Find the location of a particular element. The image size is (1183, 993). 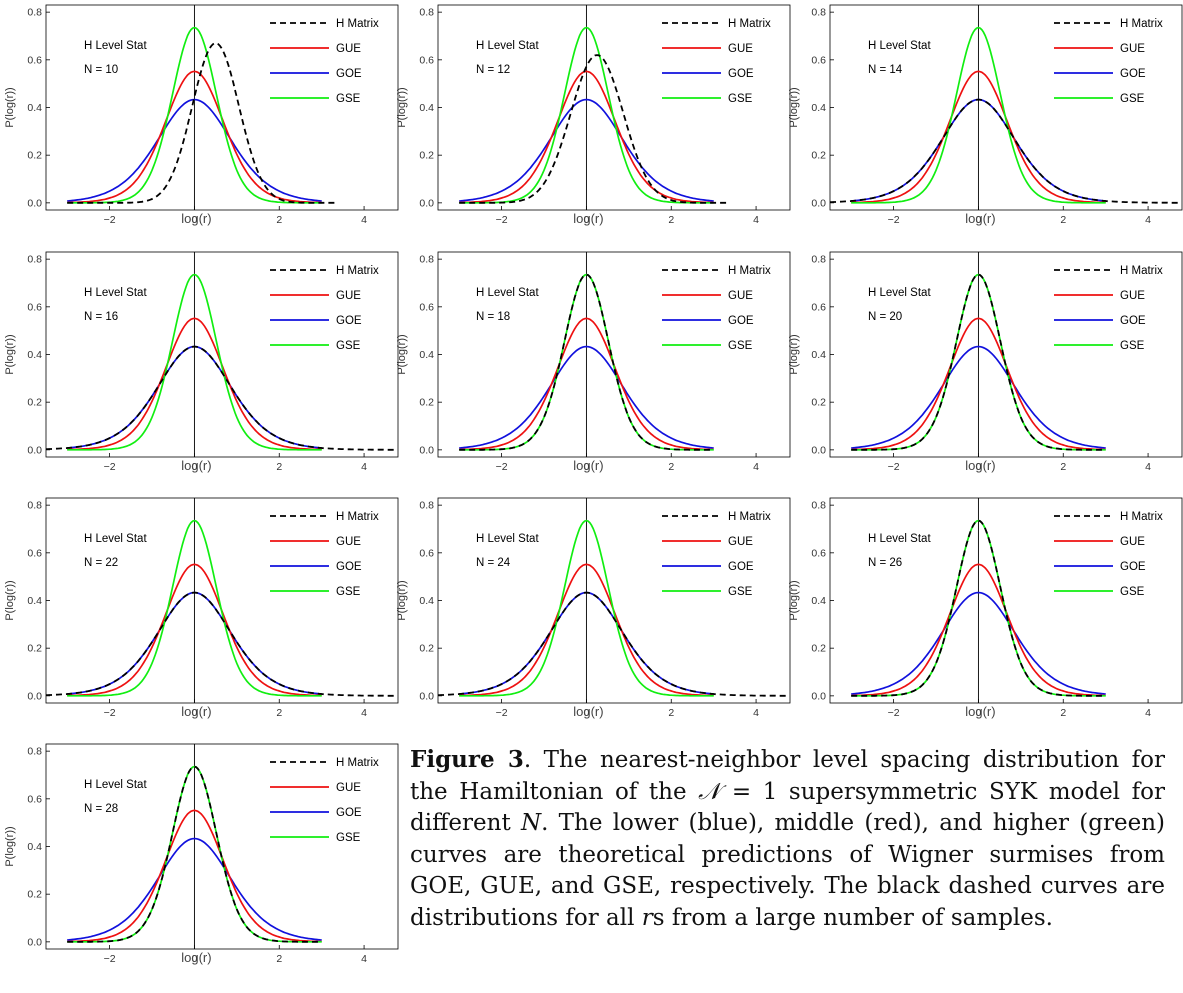

series-gse-line is located at coordinates (194, 608).